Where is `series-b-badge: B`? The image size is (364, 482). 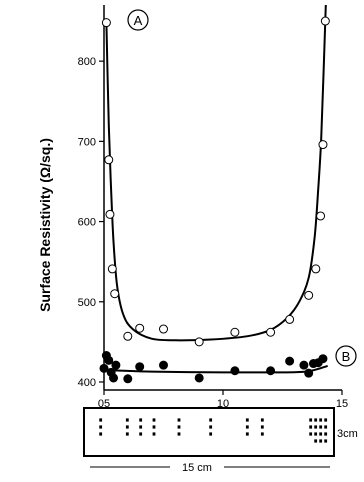
series-b-badge: B is located at coordinates (346, 356).